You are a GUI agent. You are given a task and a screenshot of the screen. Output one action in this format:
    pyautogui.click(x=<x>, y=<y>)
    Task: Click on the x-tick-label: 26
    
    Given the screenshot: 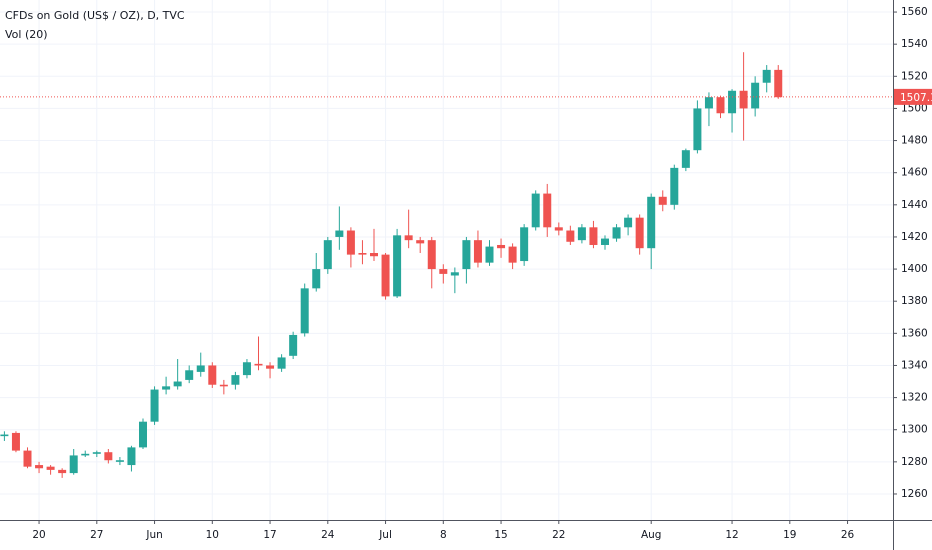 What is the action you would take?
    pyautogui.click(x=848, y=535)
    